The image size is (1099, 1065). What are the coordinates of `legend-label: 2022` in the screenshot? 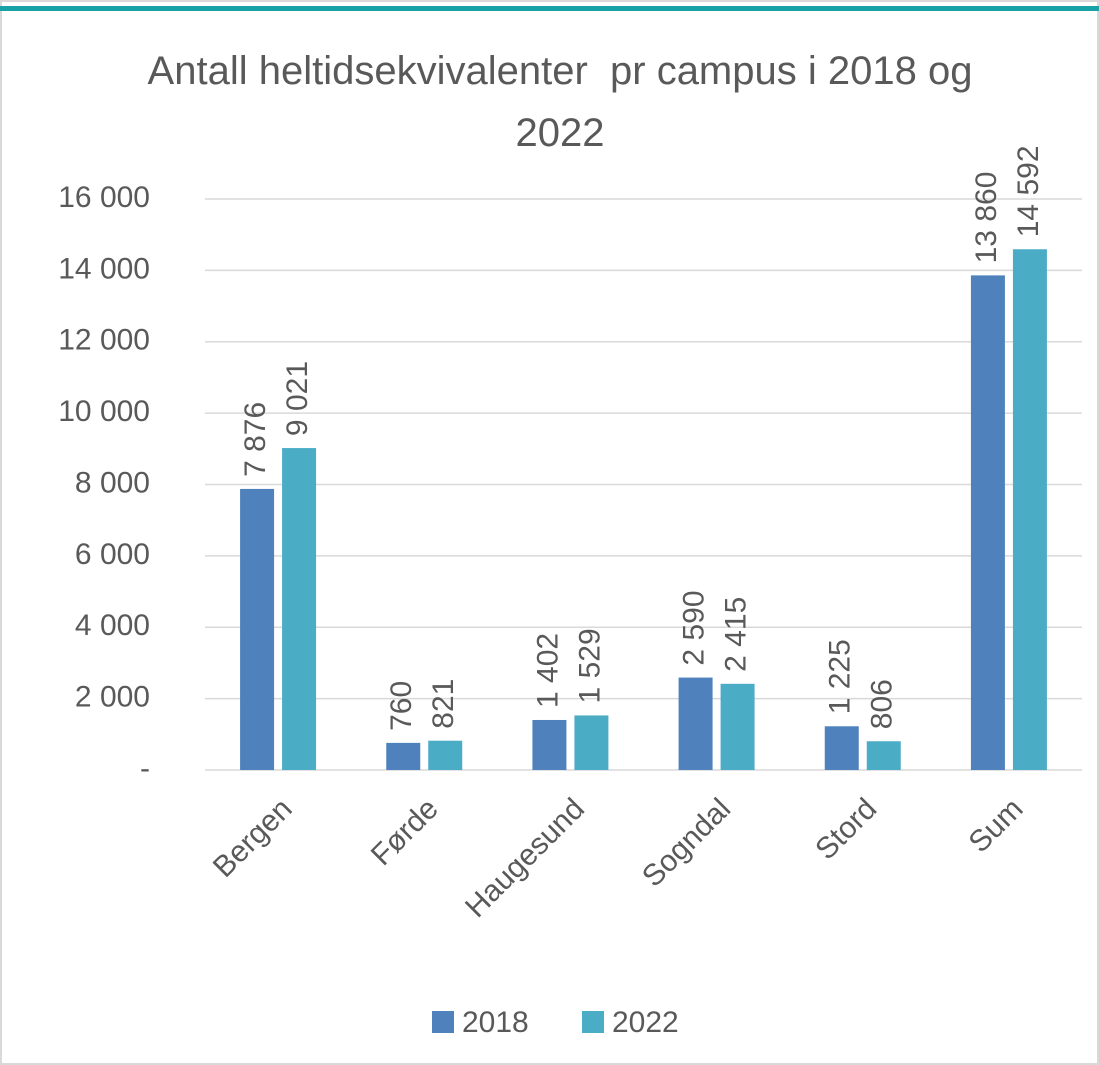 It's located at (645, 1022).